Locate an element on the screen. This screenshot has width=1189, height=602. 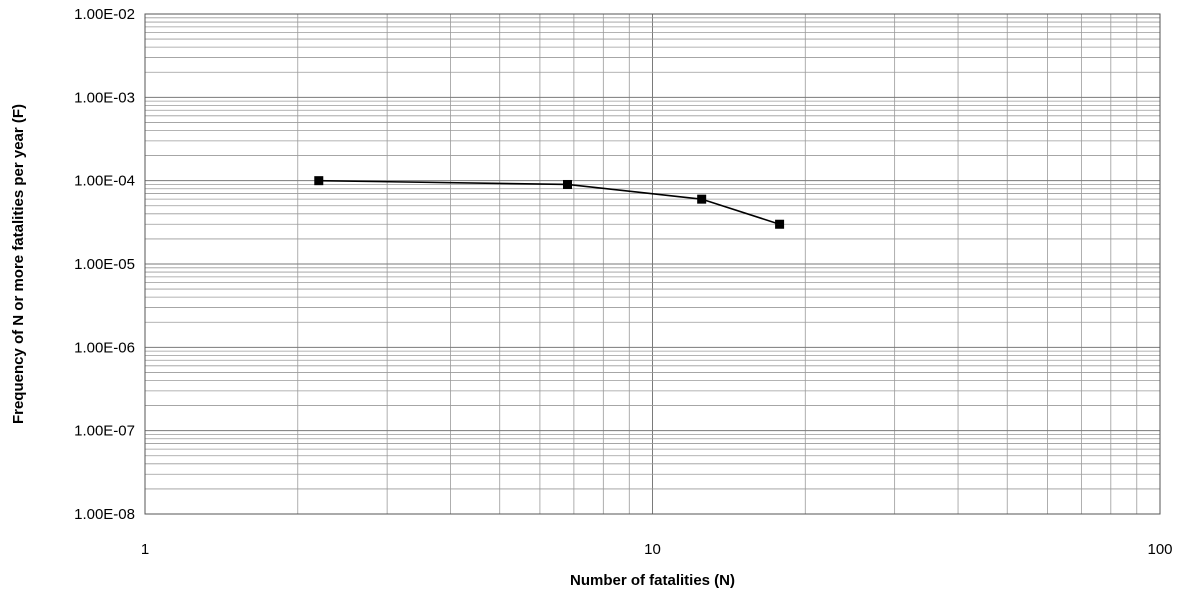
series-line is located at coordinates (549, 202).